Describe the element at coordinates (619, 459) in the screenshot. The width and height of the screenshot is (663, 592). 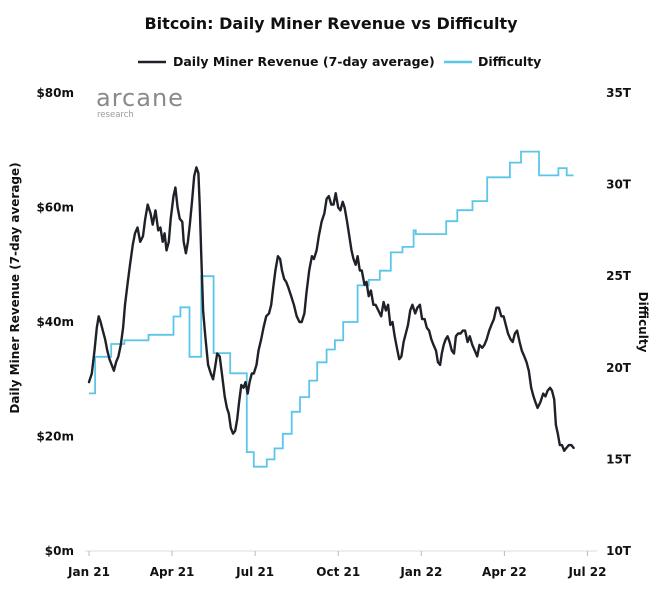
I see `y-right-tick-label: 15T` at that location.